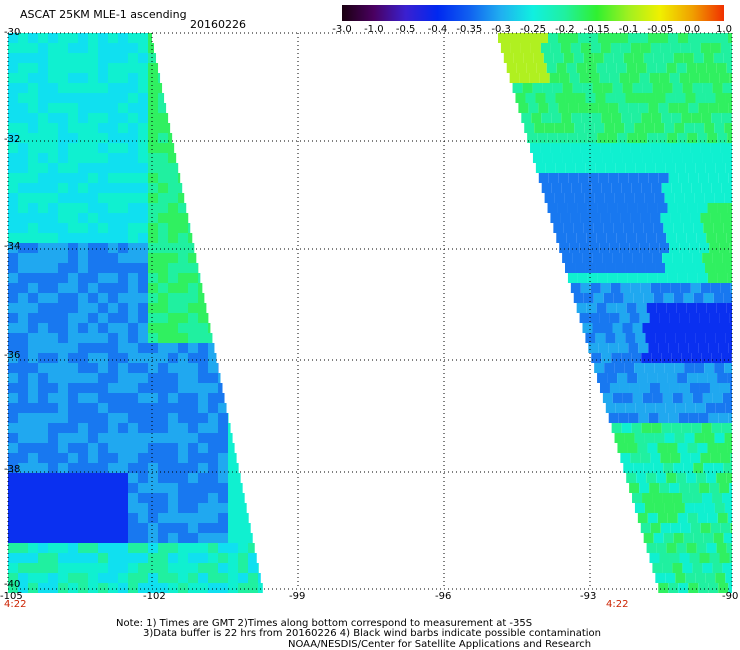 The width and height of the screenshot is (740, 650). I want to click on lon-label: -96, so click(443, 596).